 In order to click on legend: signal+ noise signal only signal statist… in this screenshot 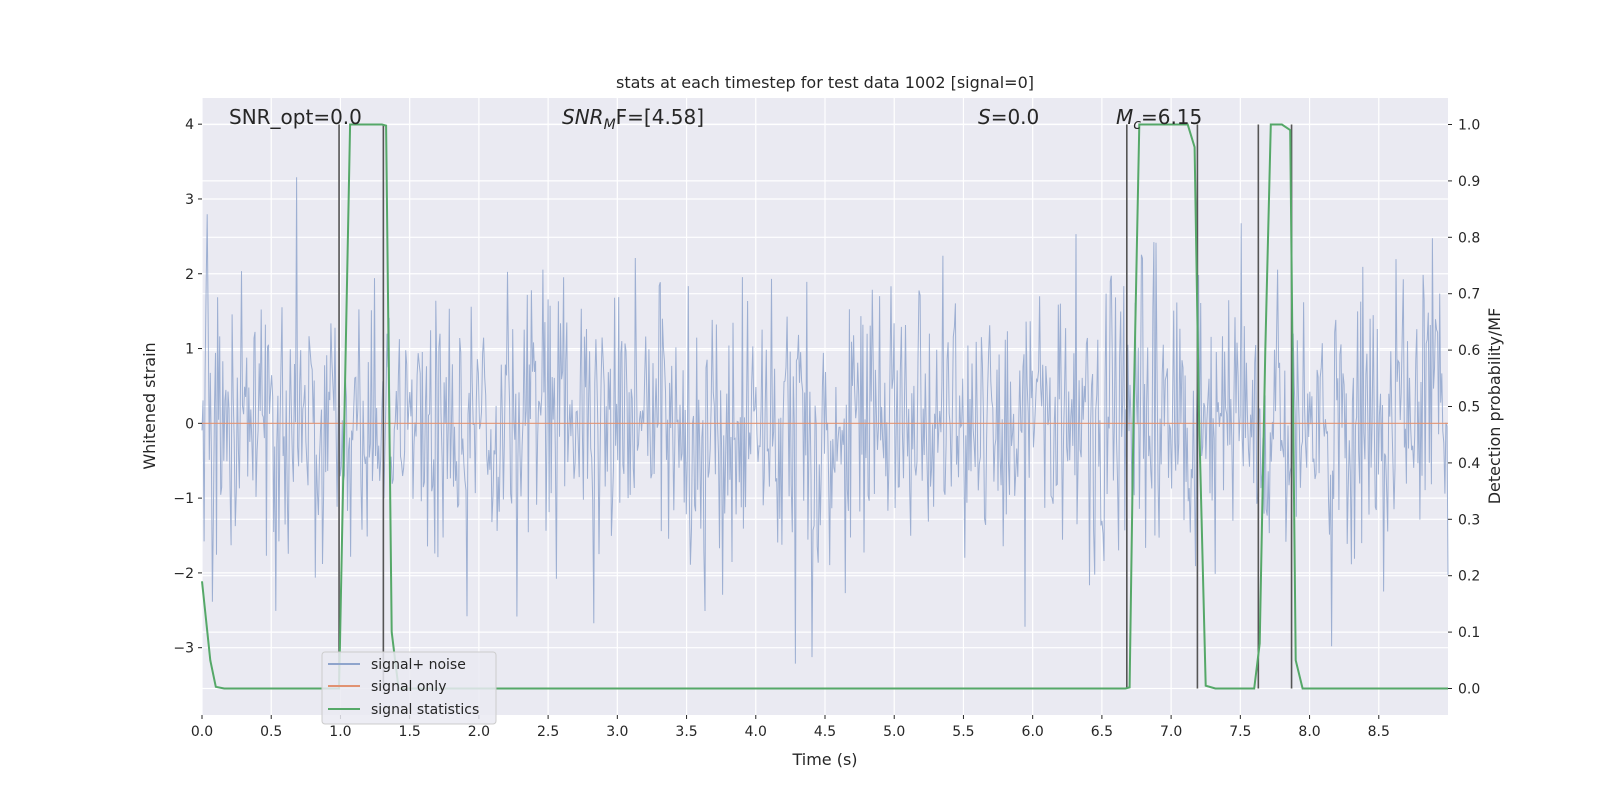, I will do `click(409, 688)`.